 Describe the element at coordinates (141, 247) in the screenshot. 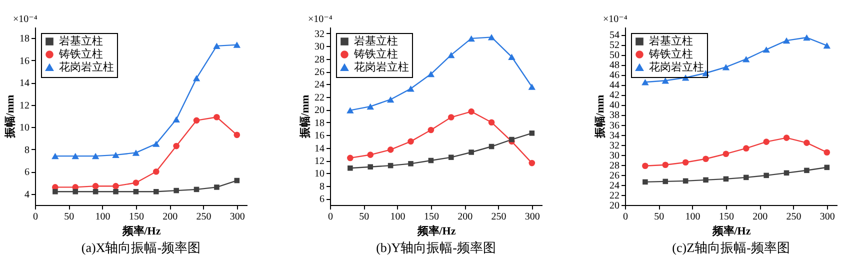

I see `text: (a)X轴向振幅-频率图` at that location.